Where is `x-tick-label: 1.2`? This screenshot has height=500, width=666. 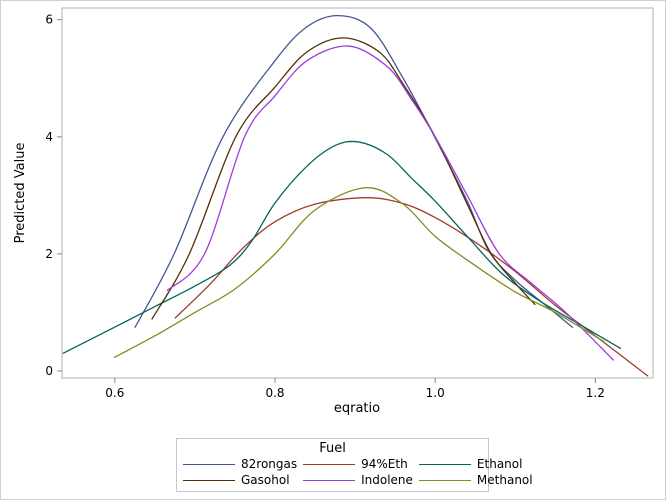
x-tick-label: 1.2 is located at coordinates (595, 393).